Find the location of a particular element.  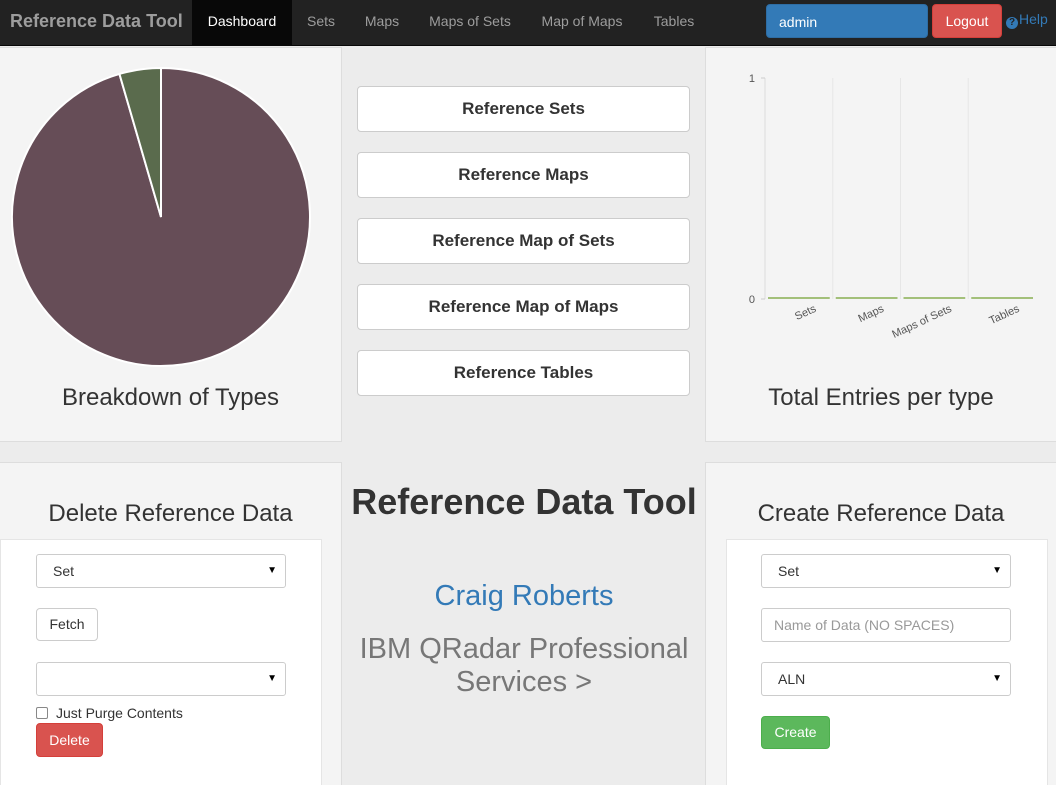

pie-chart is located at coordinates (161, 216).